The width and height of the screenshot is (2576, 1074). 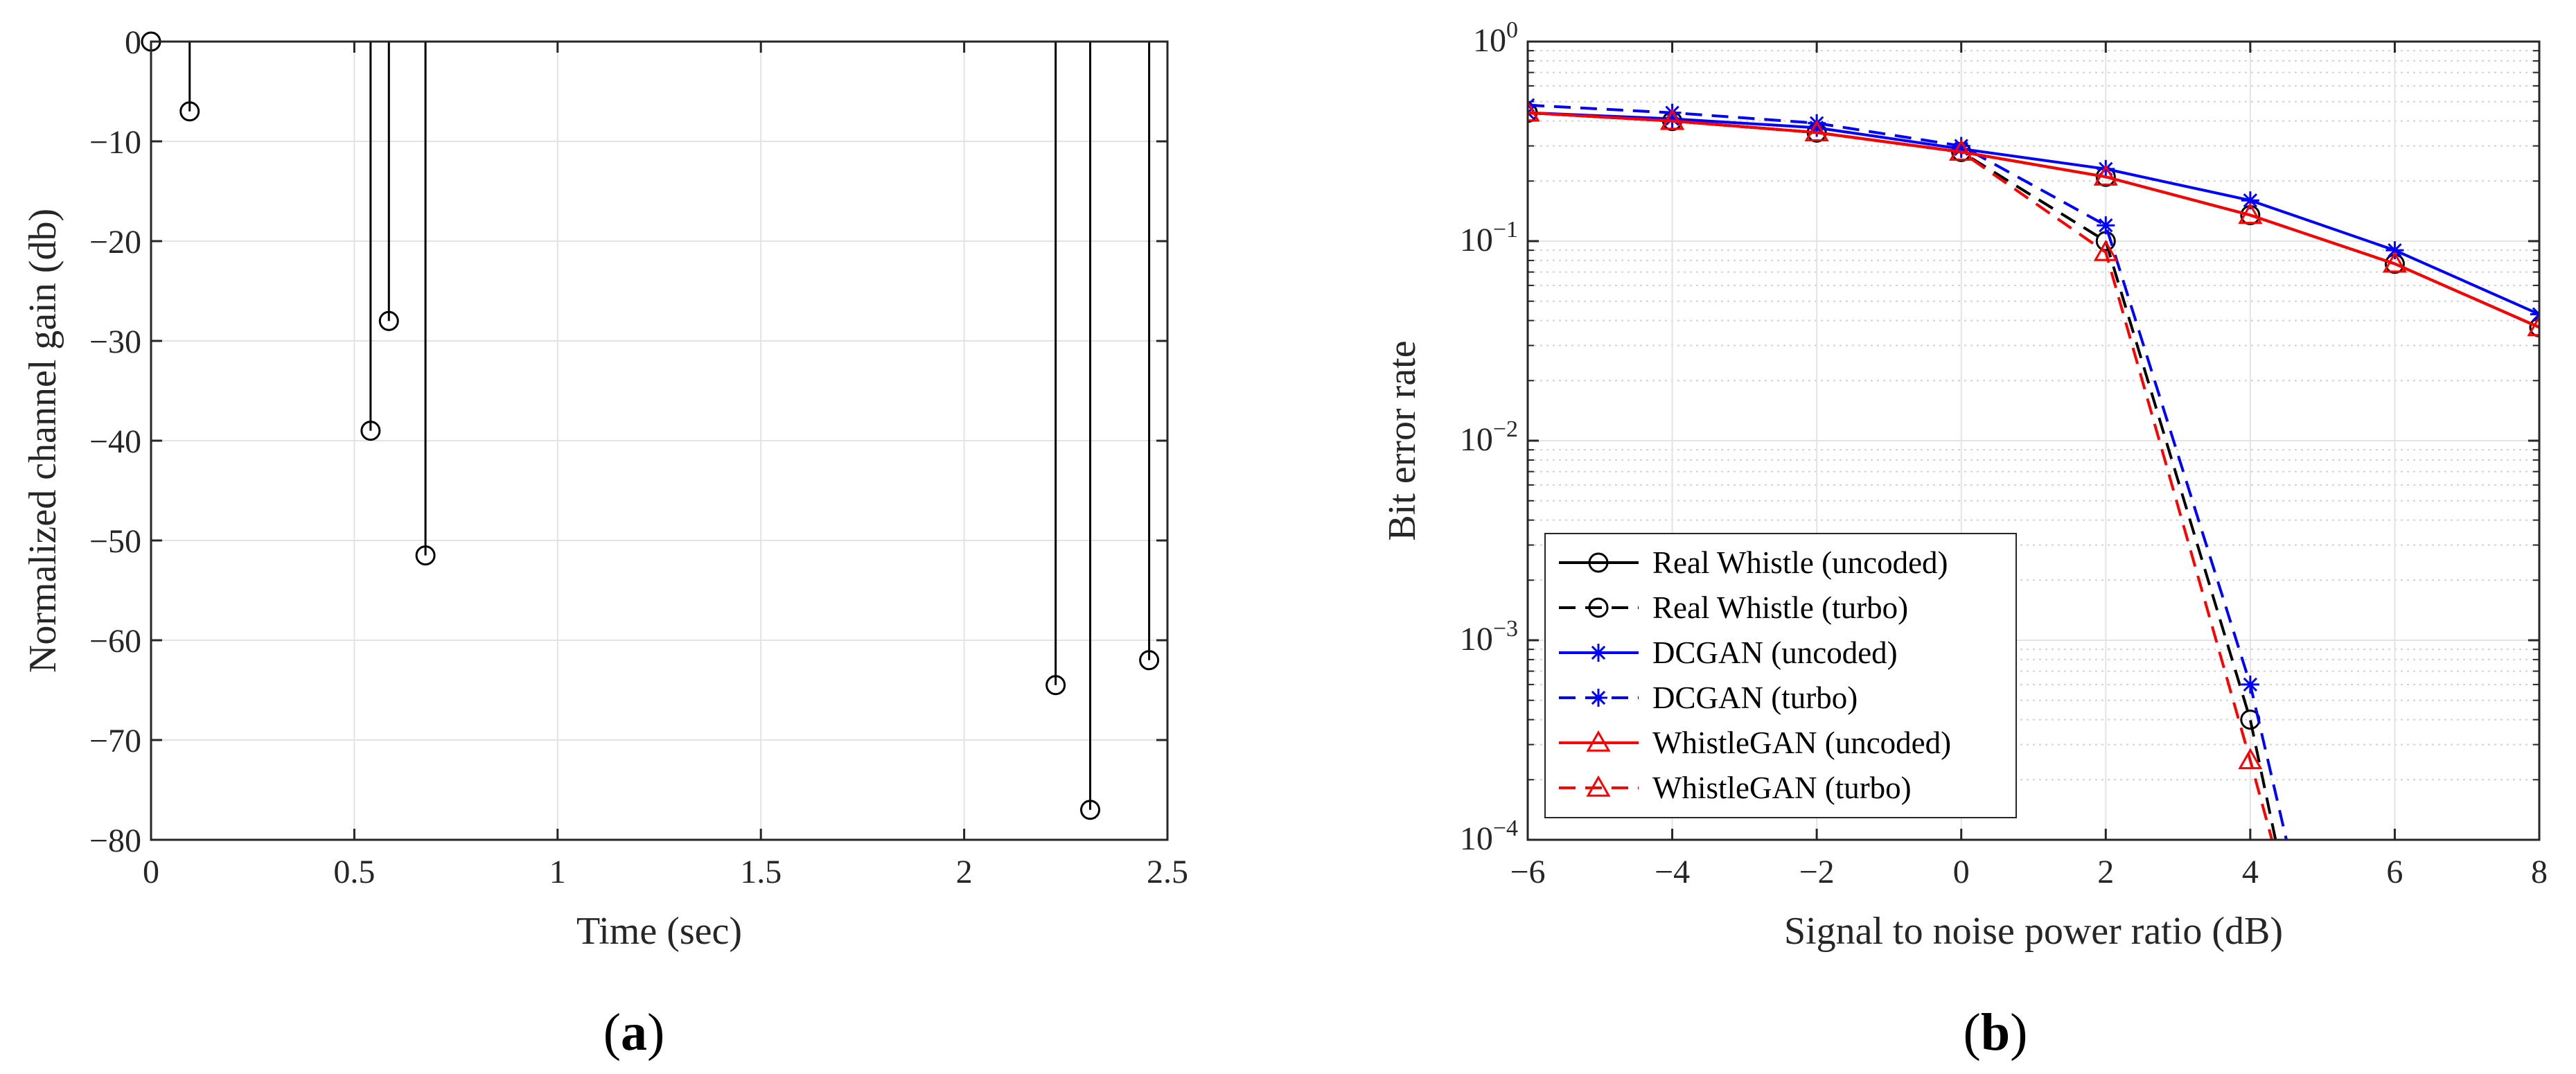 I want to click on x-tick-label: 6, so click(x=2395, y=872).